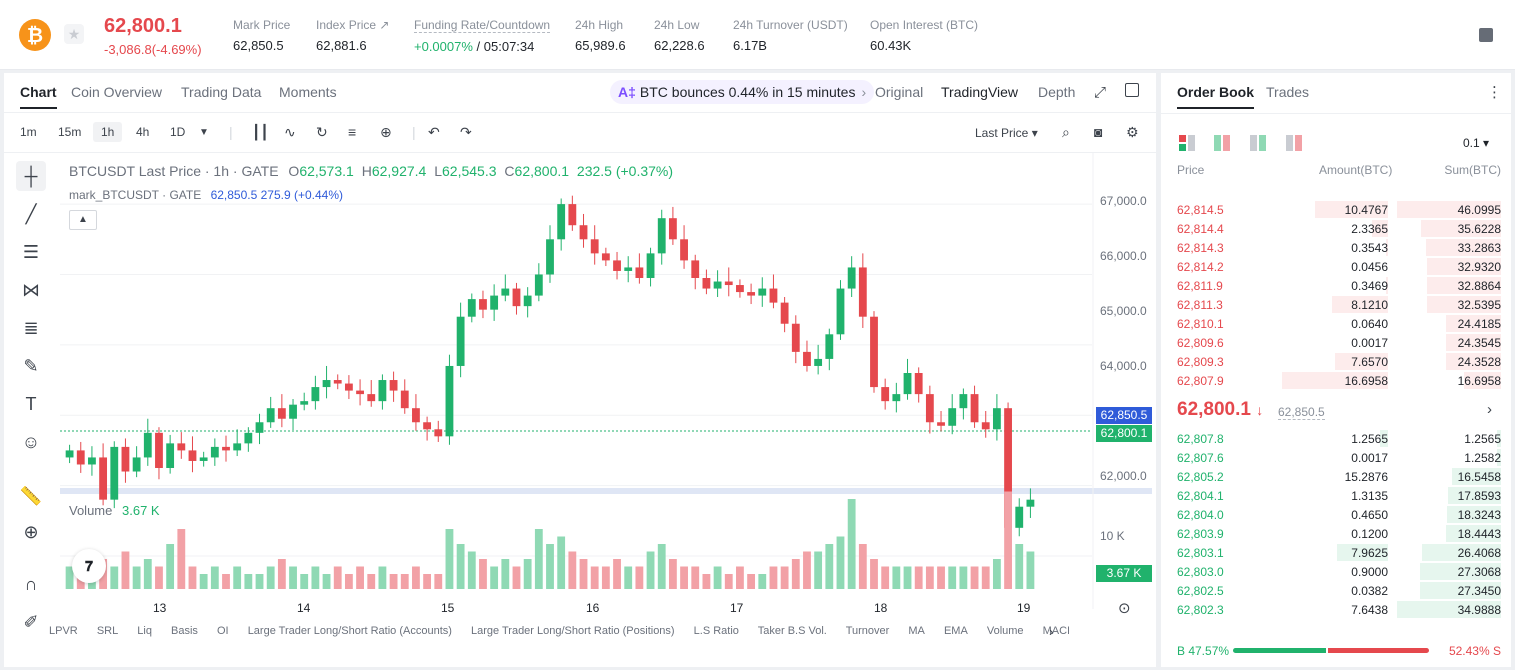 This screenshot has width=1515, height=670. Describe the element at coordinates (434, 132) in the screenshot. I see `undo-icon: ↶` at that location.